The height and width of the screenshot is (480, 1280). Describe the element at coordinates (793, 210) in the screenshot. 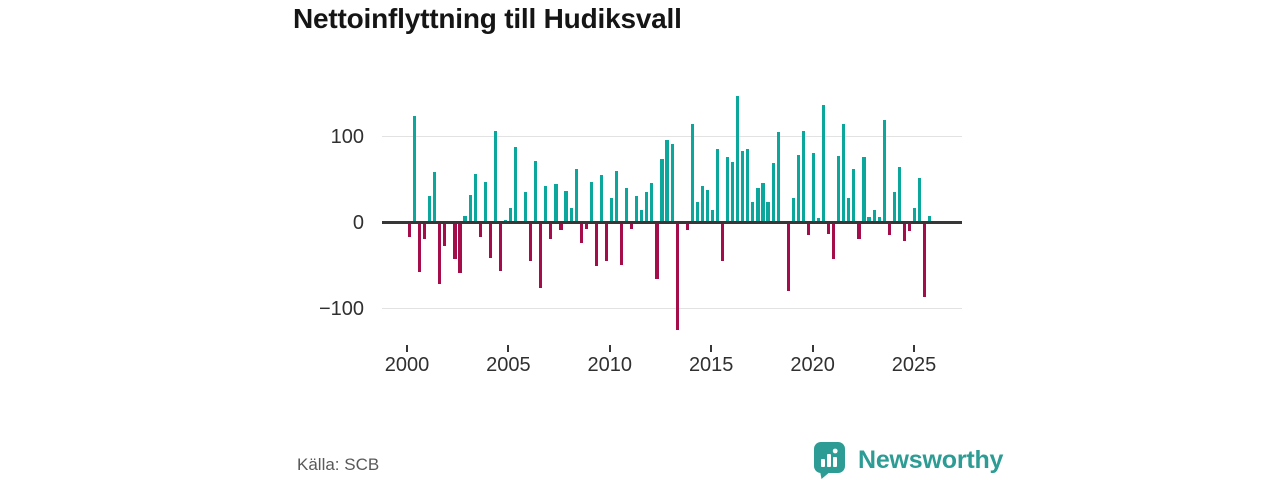

I see `bar-2019-q1` at that location.